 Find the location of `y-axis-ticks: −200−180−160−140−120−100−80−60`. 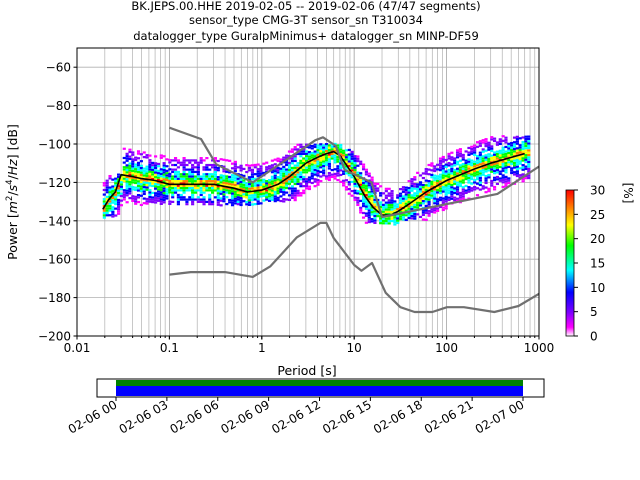

y-axis-ticks: −200−180−160−140−120−100−80−60 is located at coordinates (57, 202).